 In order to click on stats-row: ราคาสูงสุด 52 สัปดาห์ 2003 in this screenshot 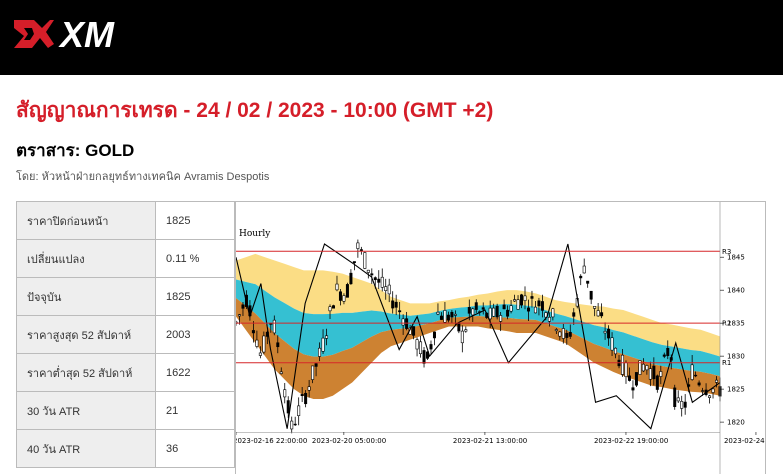, I will do `click(125, 334)`.